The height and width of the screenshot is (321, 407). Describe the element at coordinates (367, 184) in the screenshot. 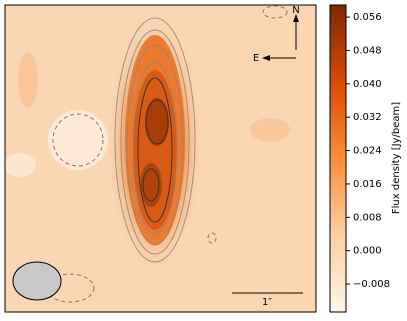

I see `colorbar-tick-label: 0.016` at that location.